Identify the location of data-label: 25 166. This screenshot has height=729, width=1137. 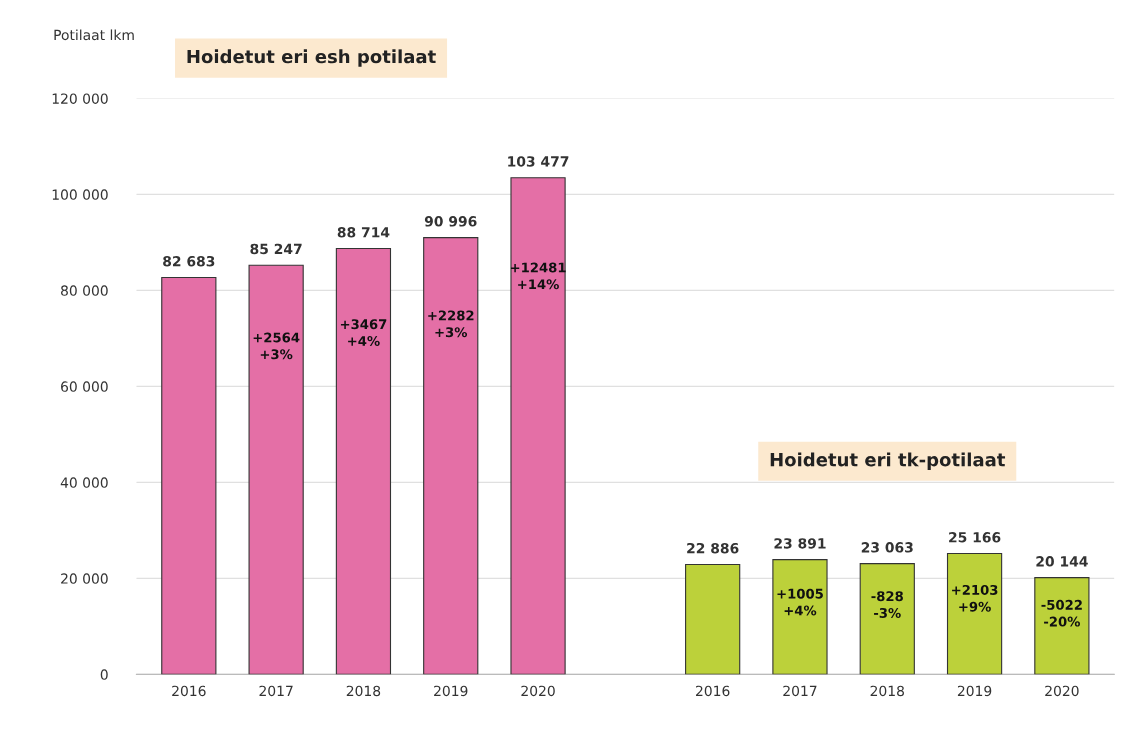
(975, 537).